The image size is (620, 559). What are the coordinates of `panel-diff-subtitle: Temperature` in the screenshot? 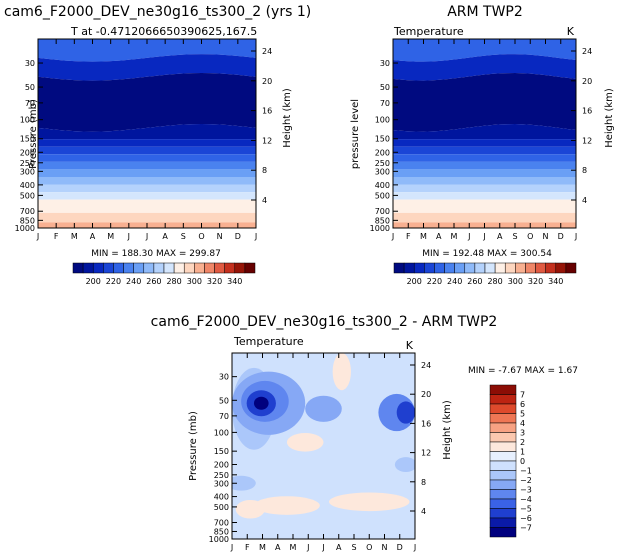 It's located at (268, 341).